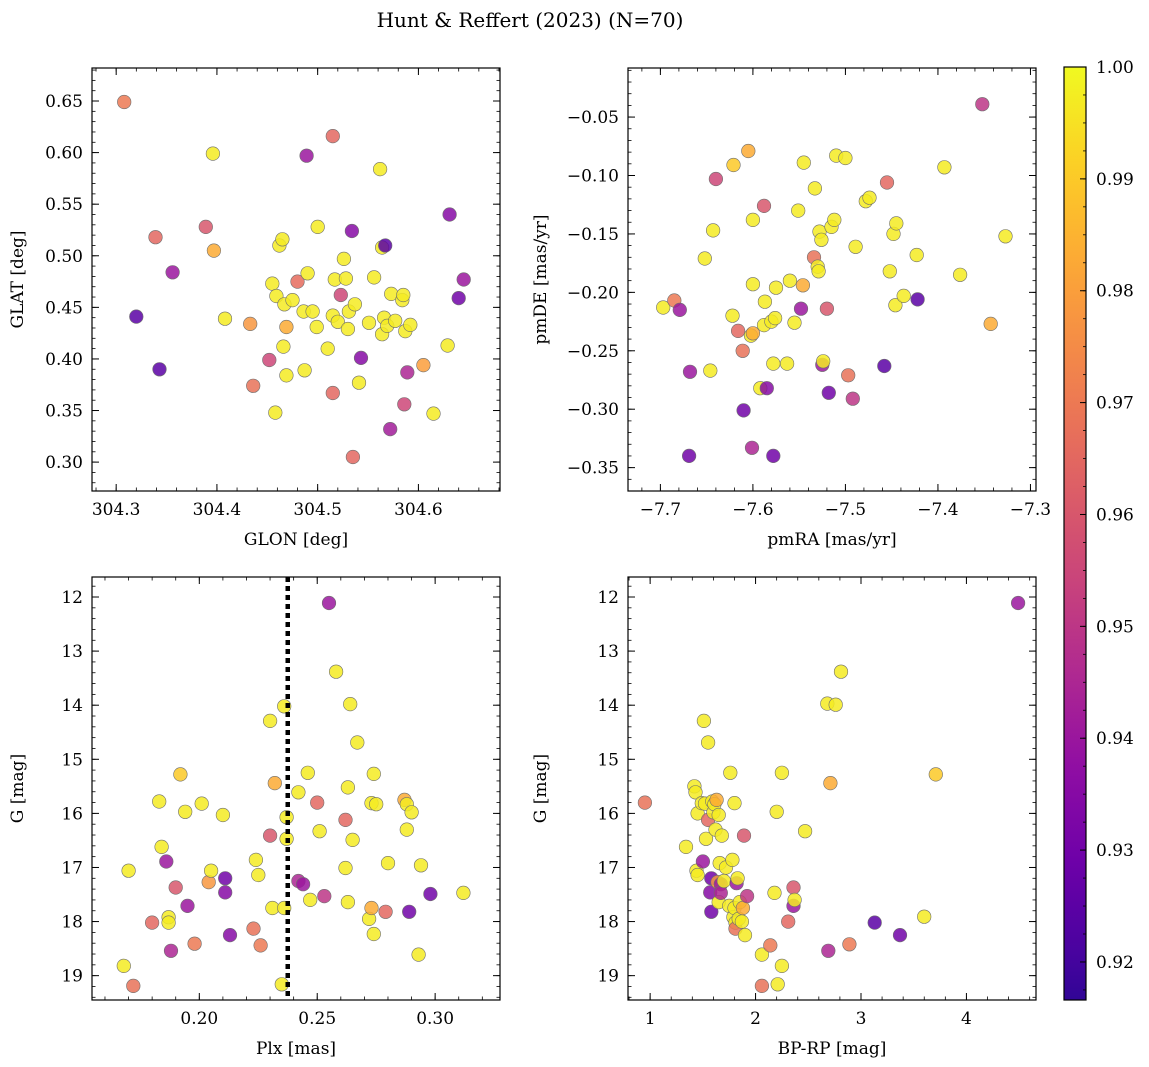 This screenshot has width=1149, height=1067. Describe the element at coordinates (541, 279) in the screenshot. I see `y-axis-label: pmDE [mas/yr]` at that location.